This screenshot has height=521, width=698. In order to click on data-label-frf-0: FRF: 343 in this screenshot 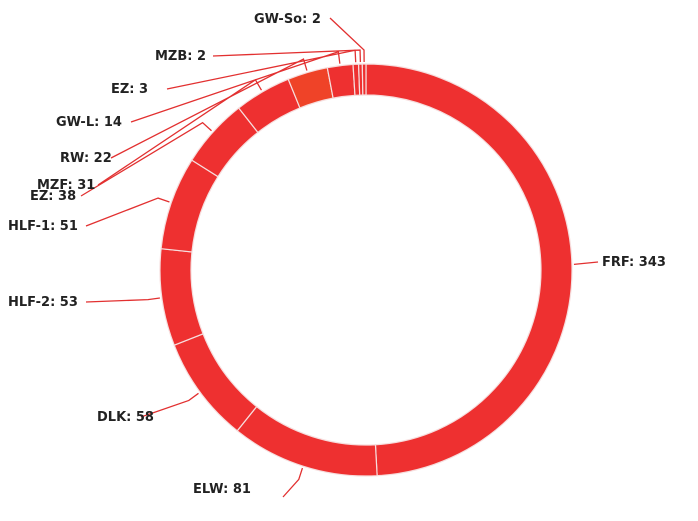, I will do `click(634, 262)`.